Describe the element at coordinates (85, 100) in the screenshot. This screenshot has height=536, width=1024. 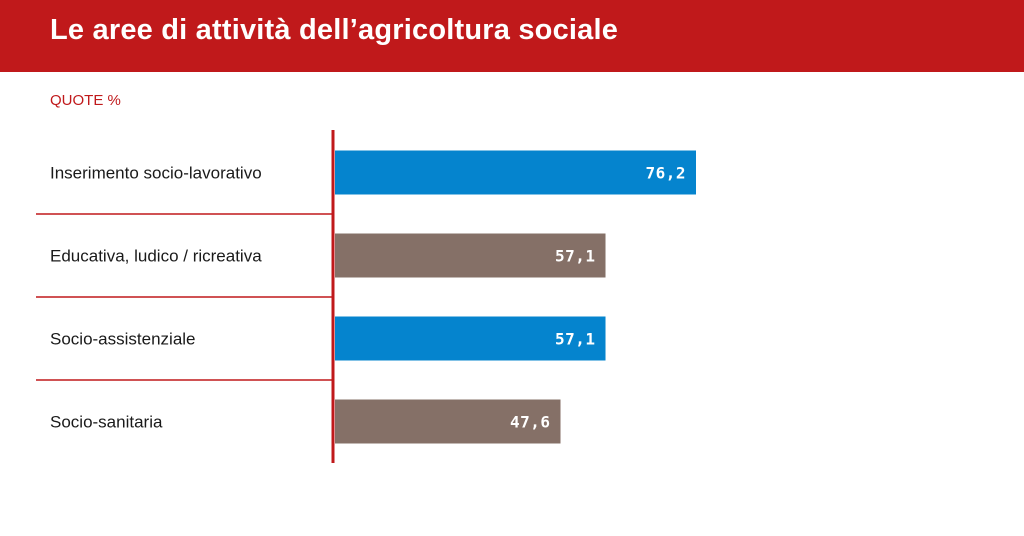
I see `chart-subtitle: QUOTE %` at that location.